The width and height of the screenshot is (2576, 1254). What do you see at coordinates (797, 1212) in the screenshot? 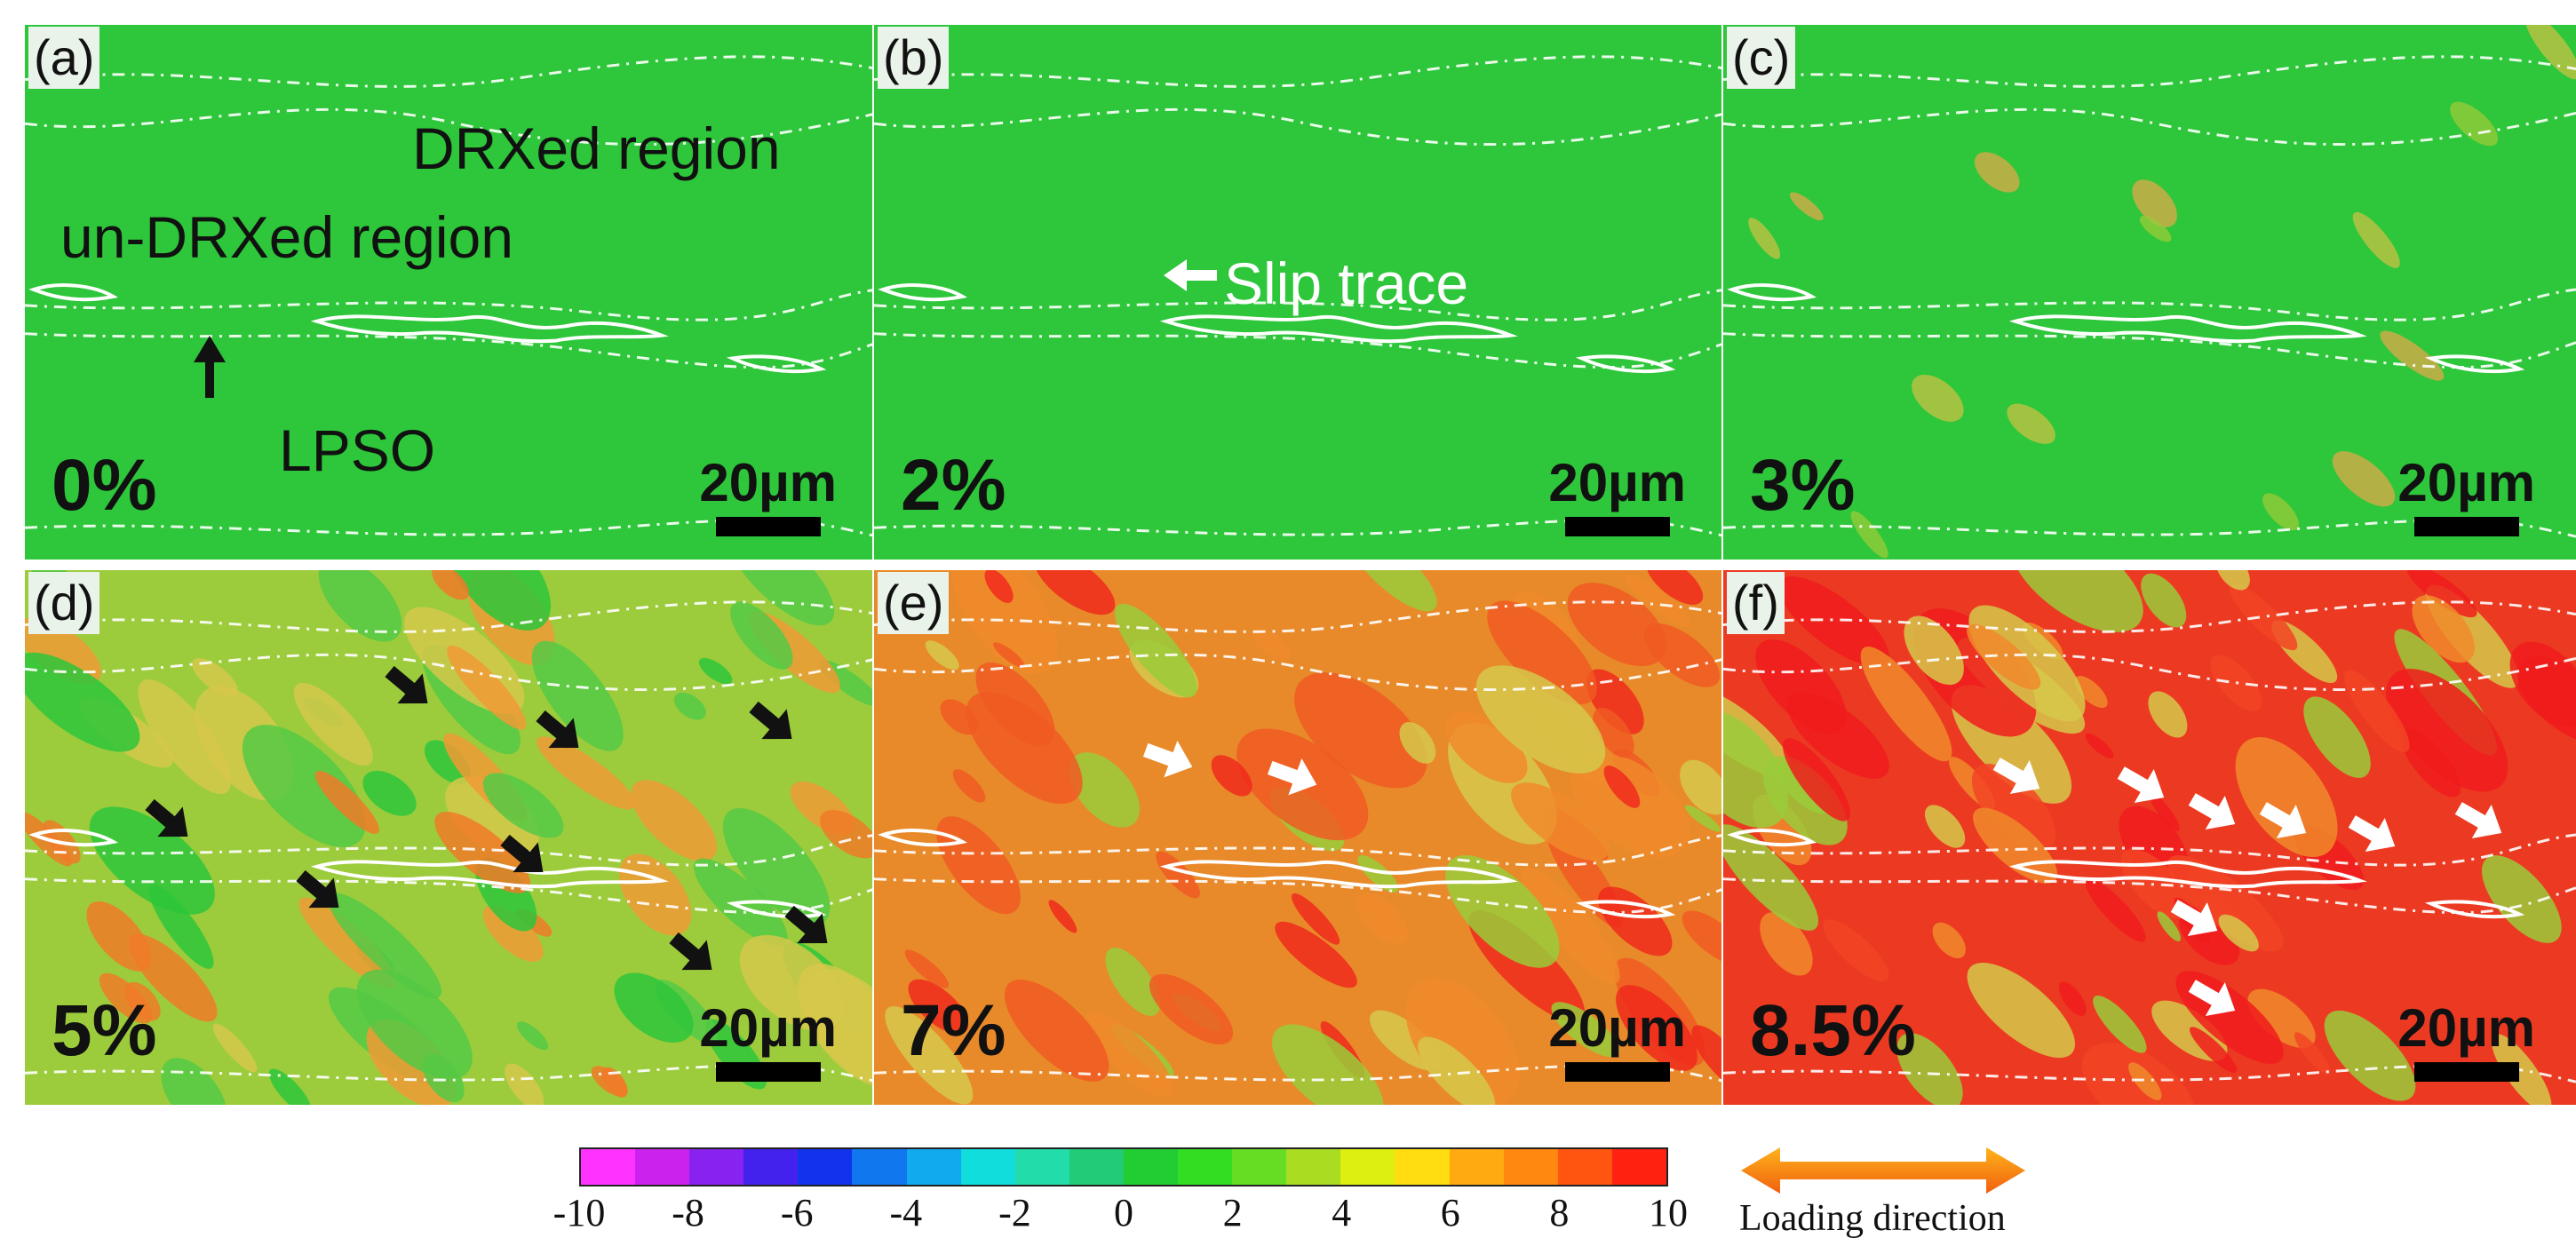
I see `colorbar-tick-label: -6` at bounding box center [797, 1212].